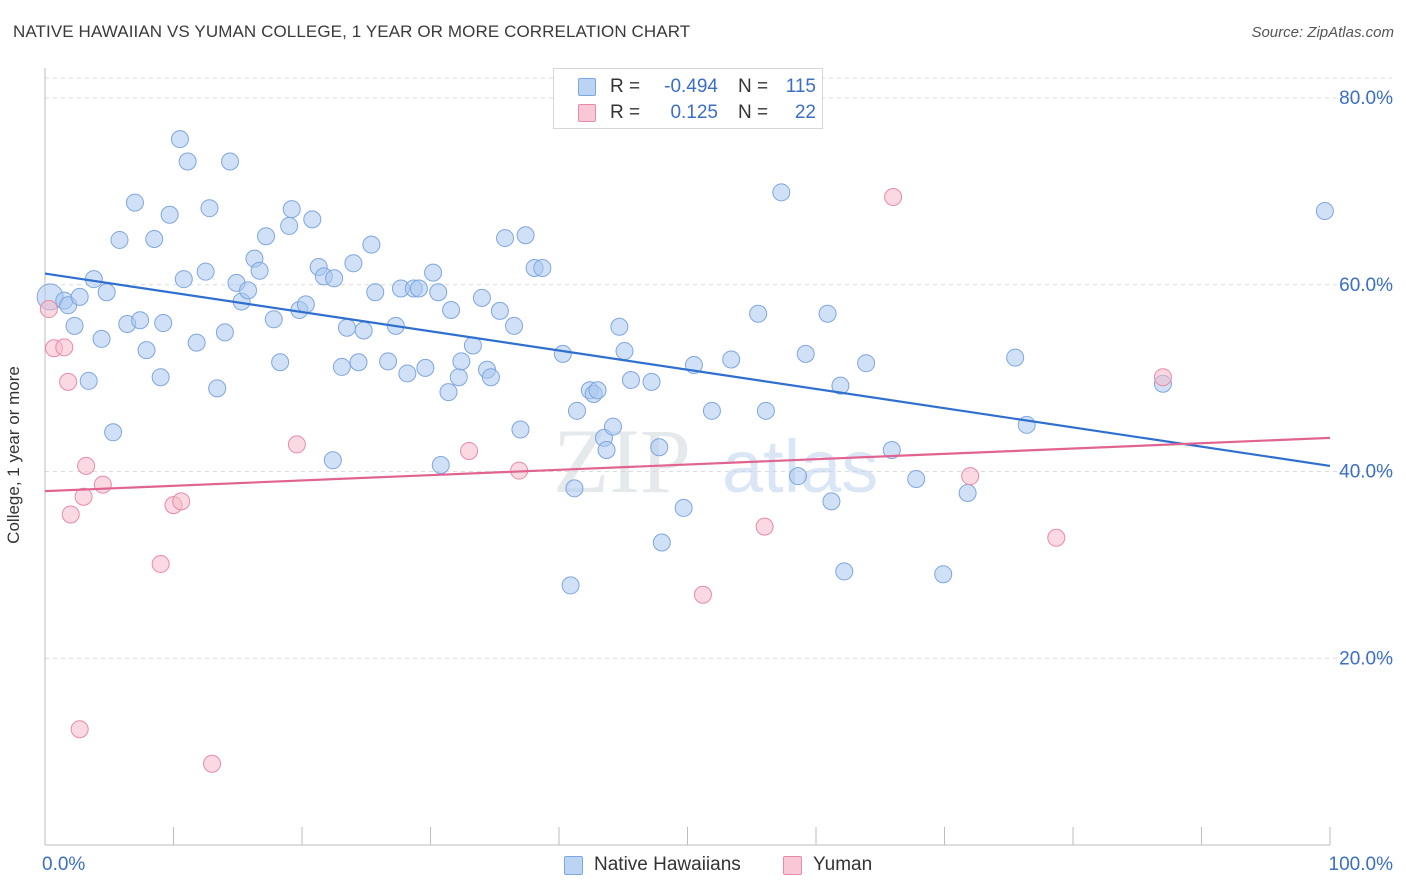  Describe the element at coordinates (688, 98) in the screenshot. I see `correlation-legend: R = -0.494 N = 115 R = 0.125 N = 22` at that location.